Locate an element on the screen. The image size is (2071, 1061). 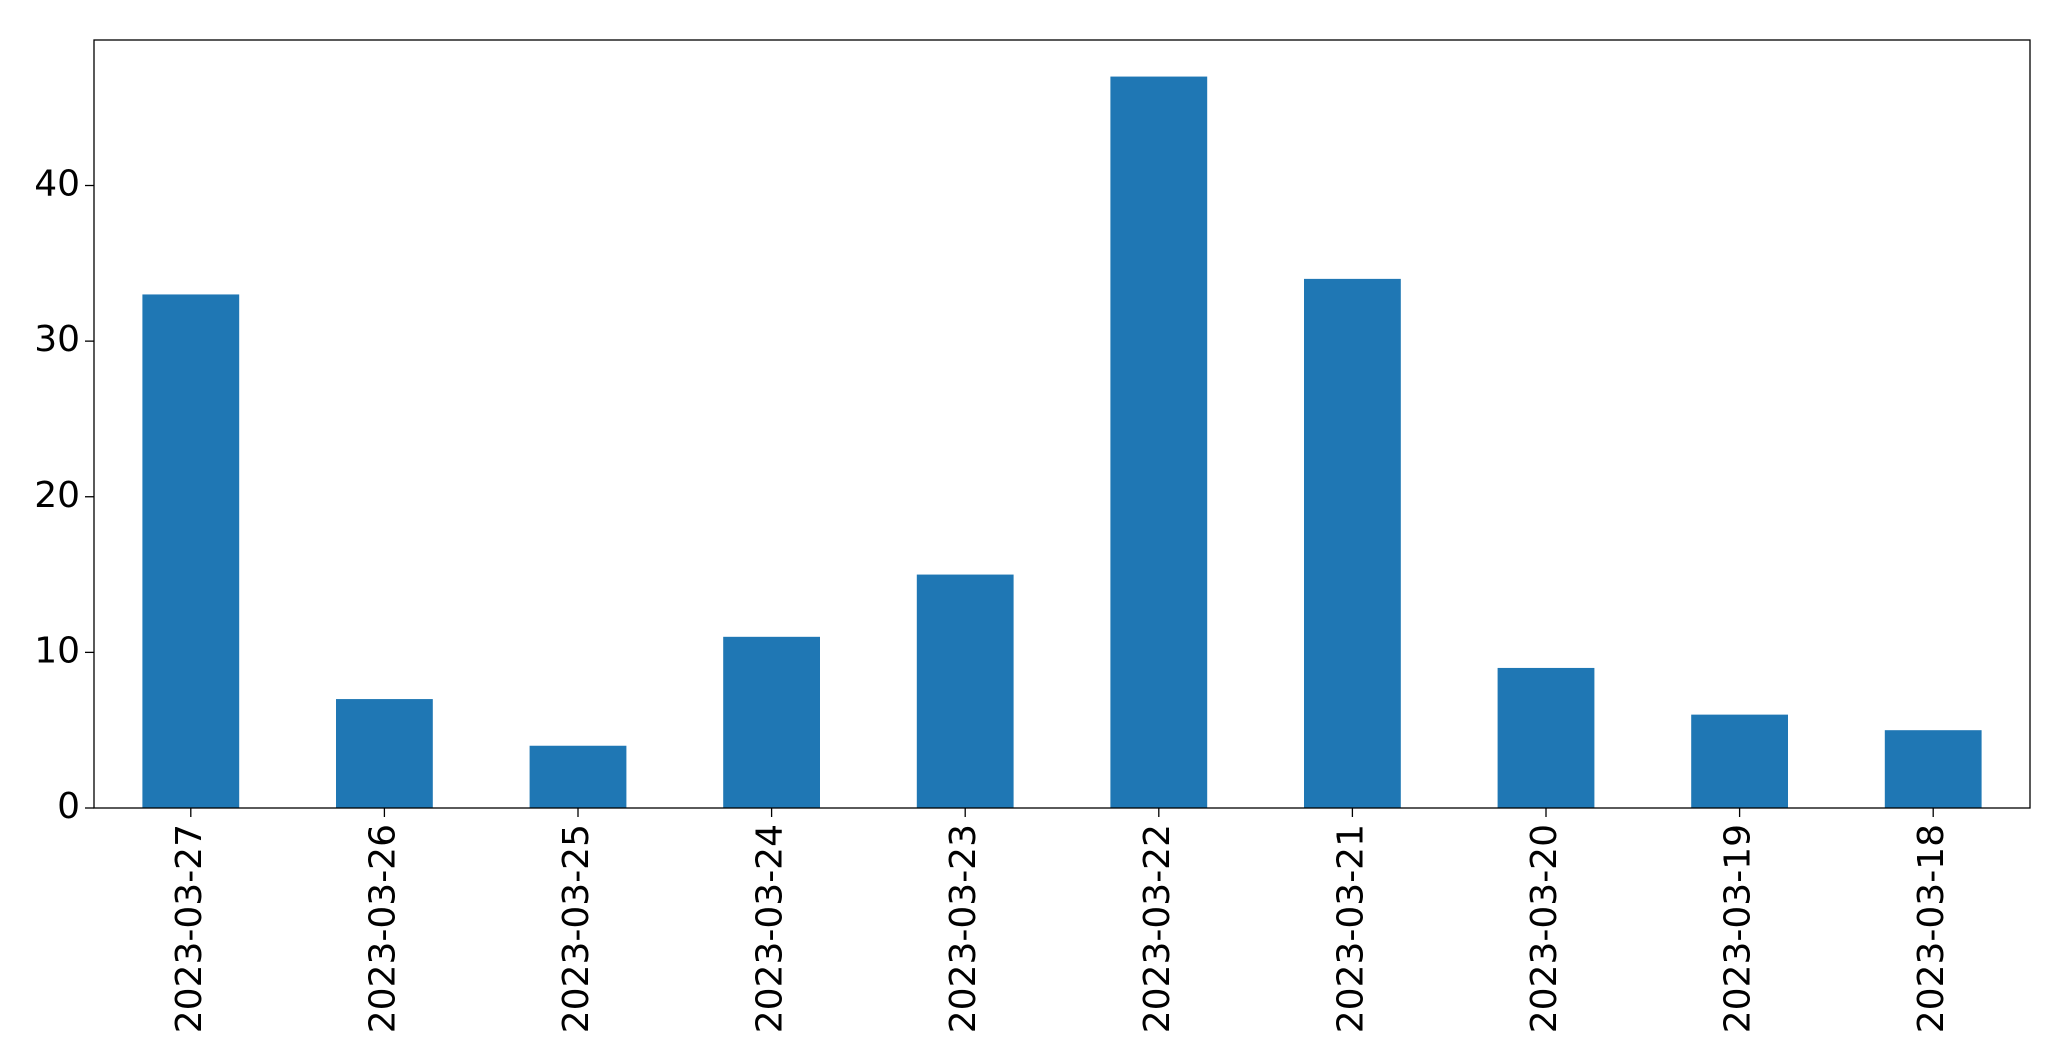
x-tick-label: 2023-03-19 is located at coordinates (1738, 928).